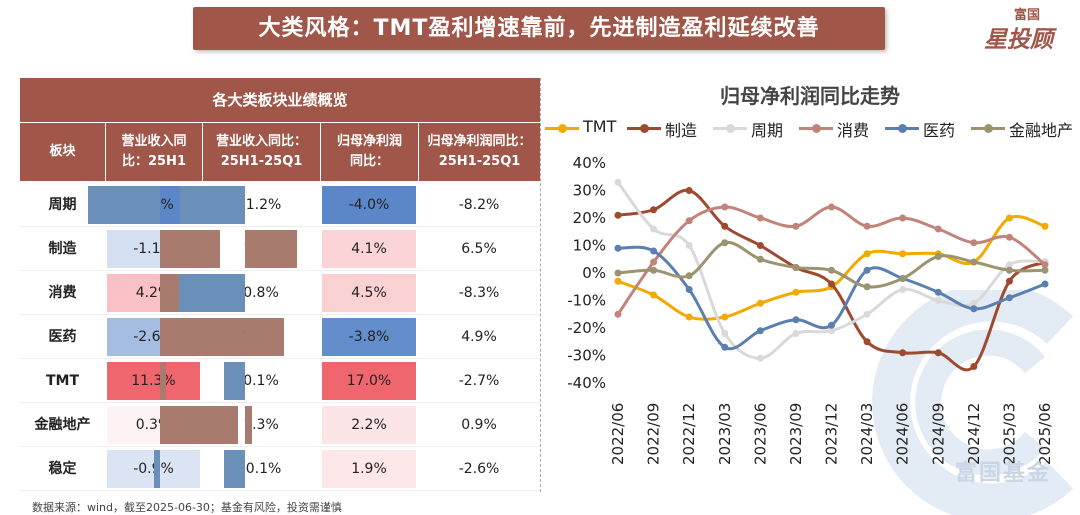 The width and height of the screenshot is (1080, 515). Describe the element at coordinates (586, 301) in the screenshot. I see `y-tick-label: -10%` at that location.